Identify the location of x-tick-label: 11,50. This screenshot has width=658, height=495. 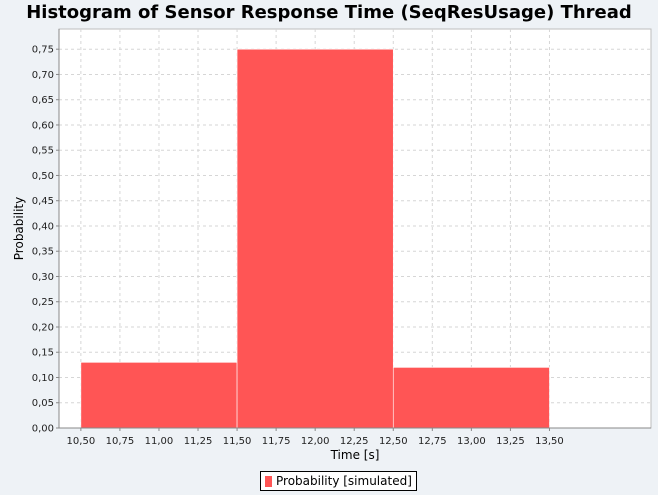
(237, 441).